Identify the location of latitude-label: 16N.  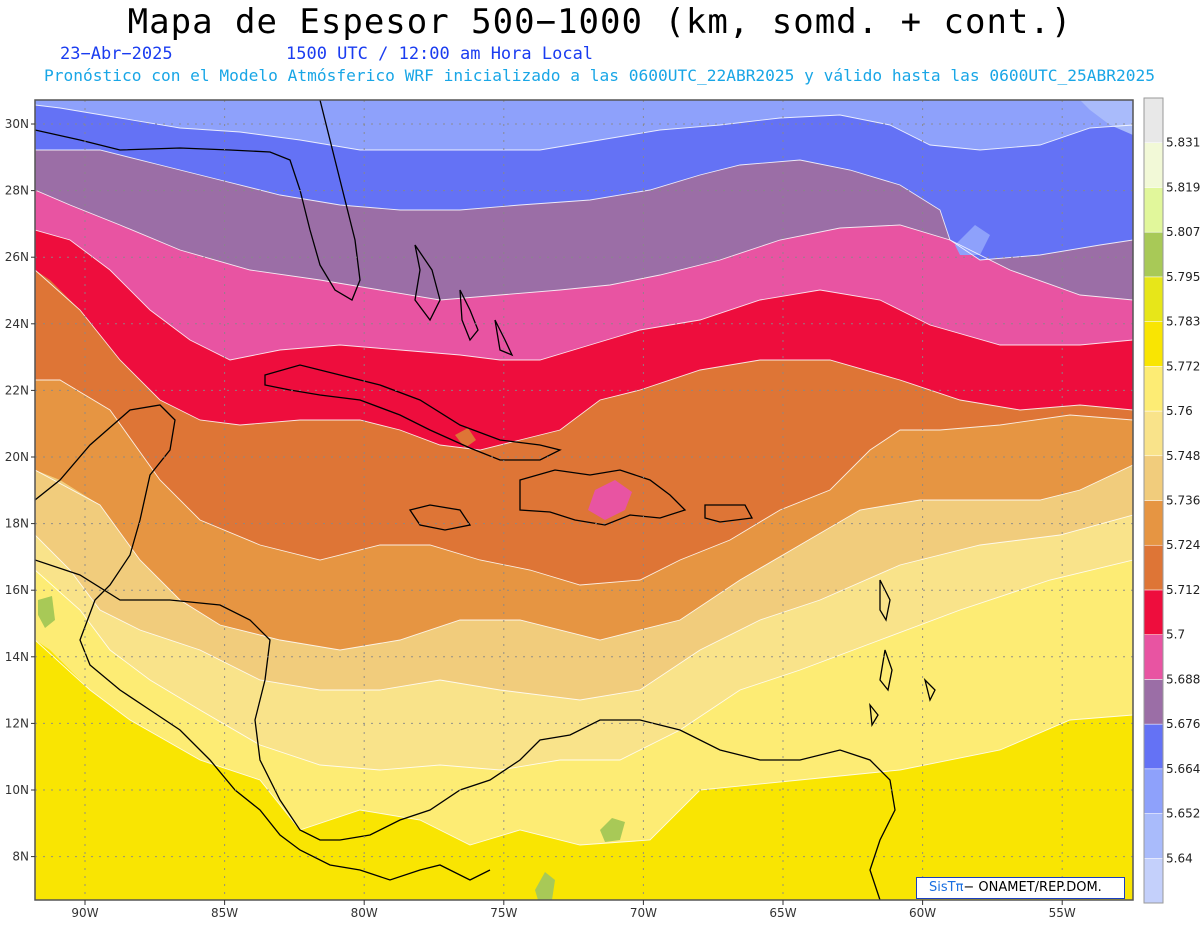
(17, 590).